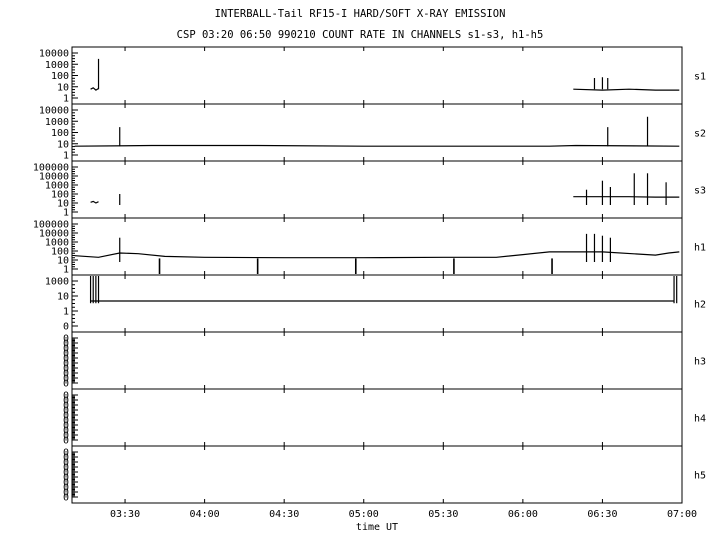  What do you see at coordinates (66, 349) in the screenshot?
I see `y-tick-label-h3-2: 0` at bounding box center [66, 349].